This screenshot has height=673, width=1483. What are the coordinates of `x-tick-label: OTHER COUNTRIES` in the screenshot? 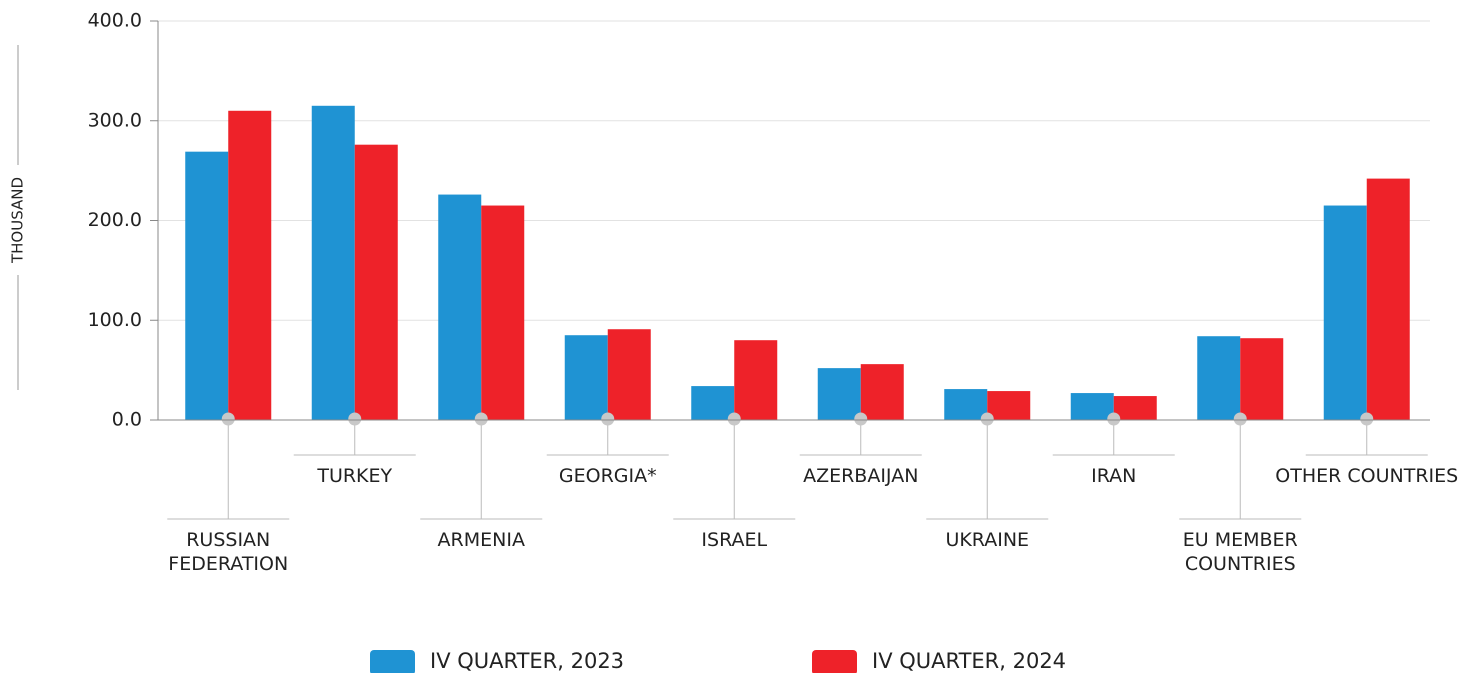 It's located at (1367, 476).